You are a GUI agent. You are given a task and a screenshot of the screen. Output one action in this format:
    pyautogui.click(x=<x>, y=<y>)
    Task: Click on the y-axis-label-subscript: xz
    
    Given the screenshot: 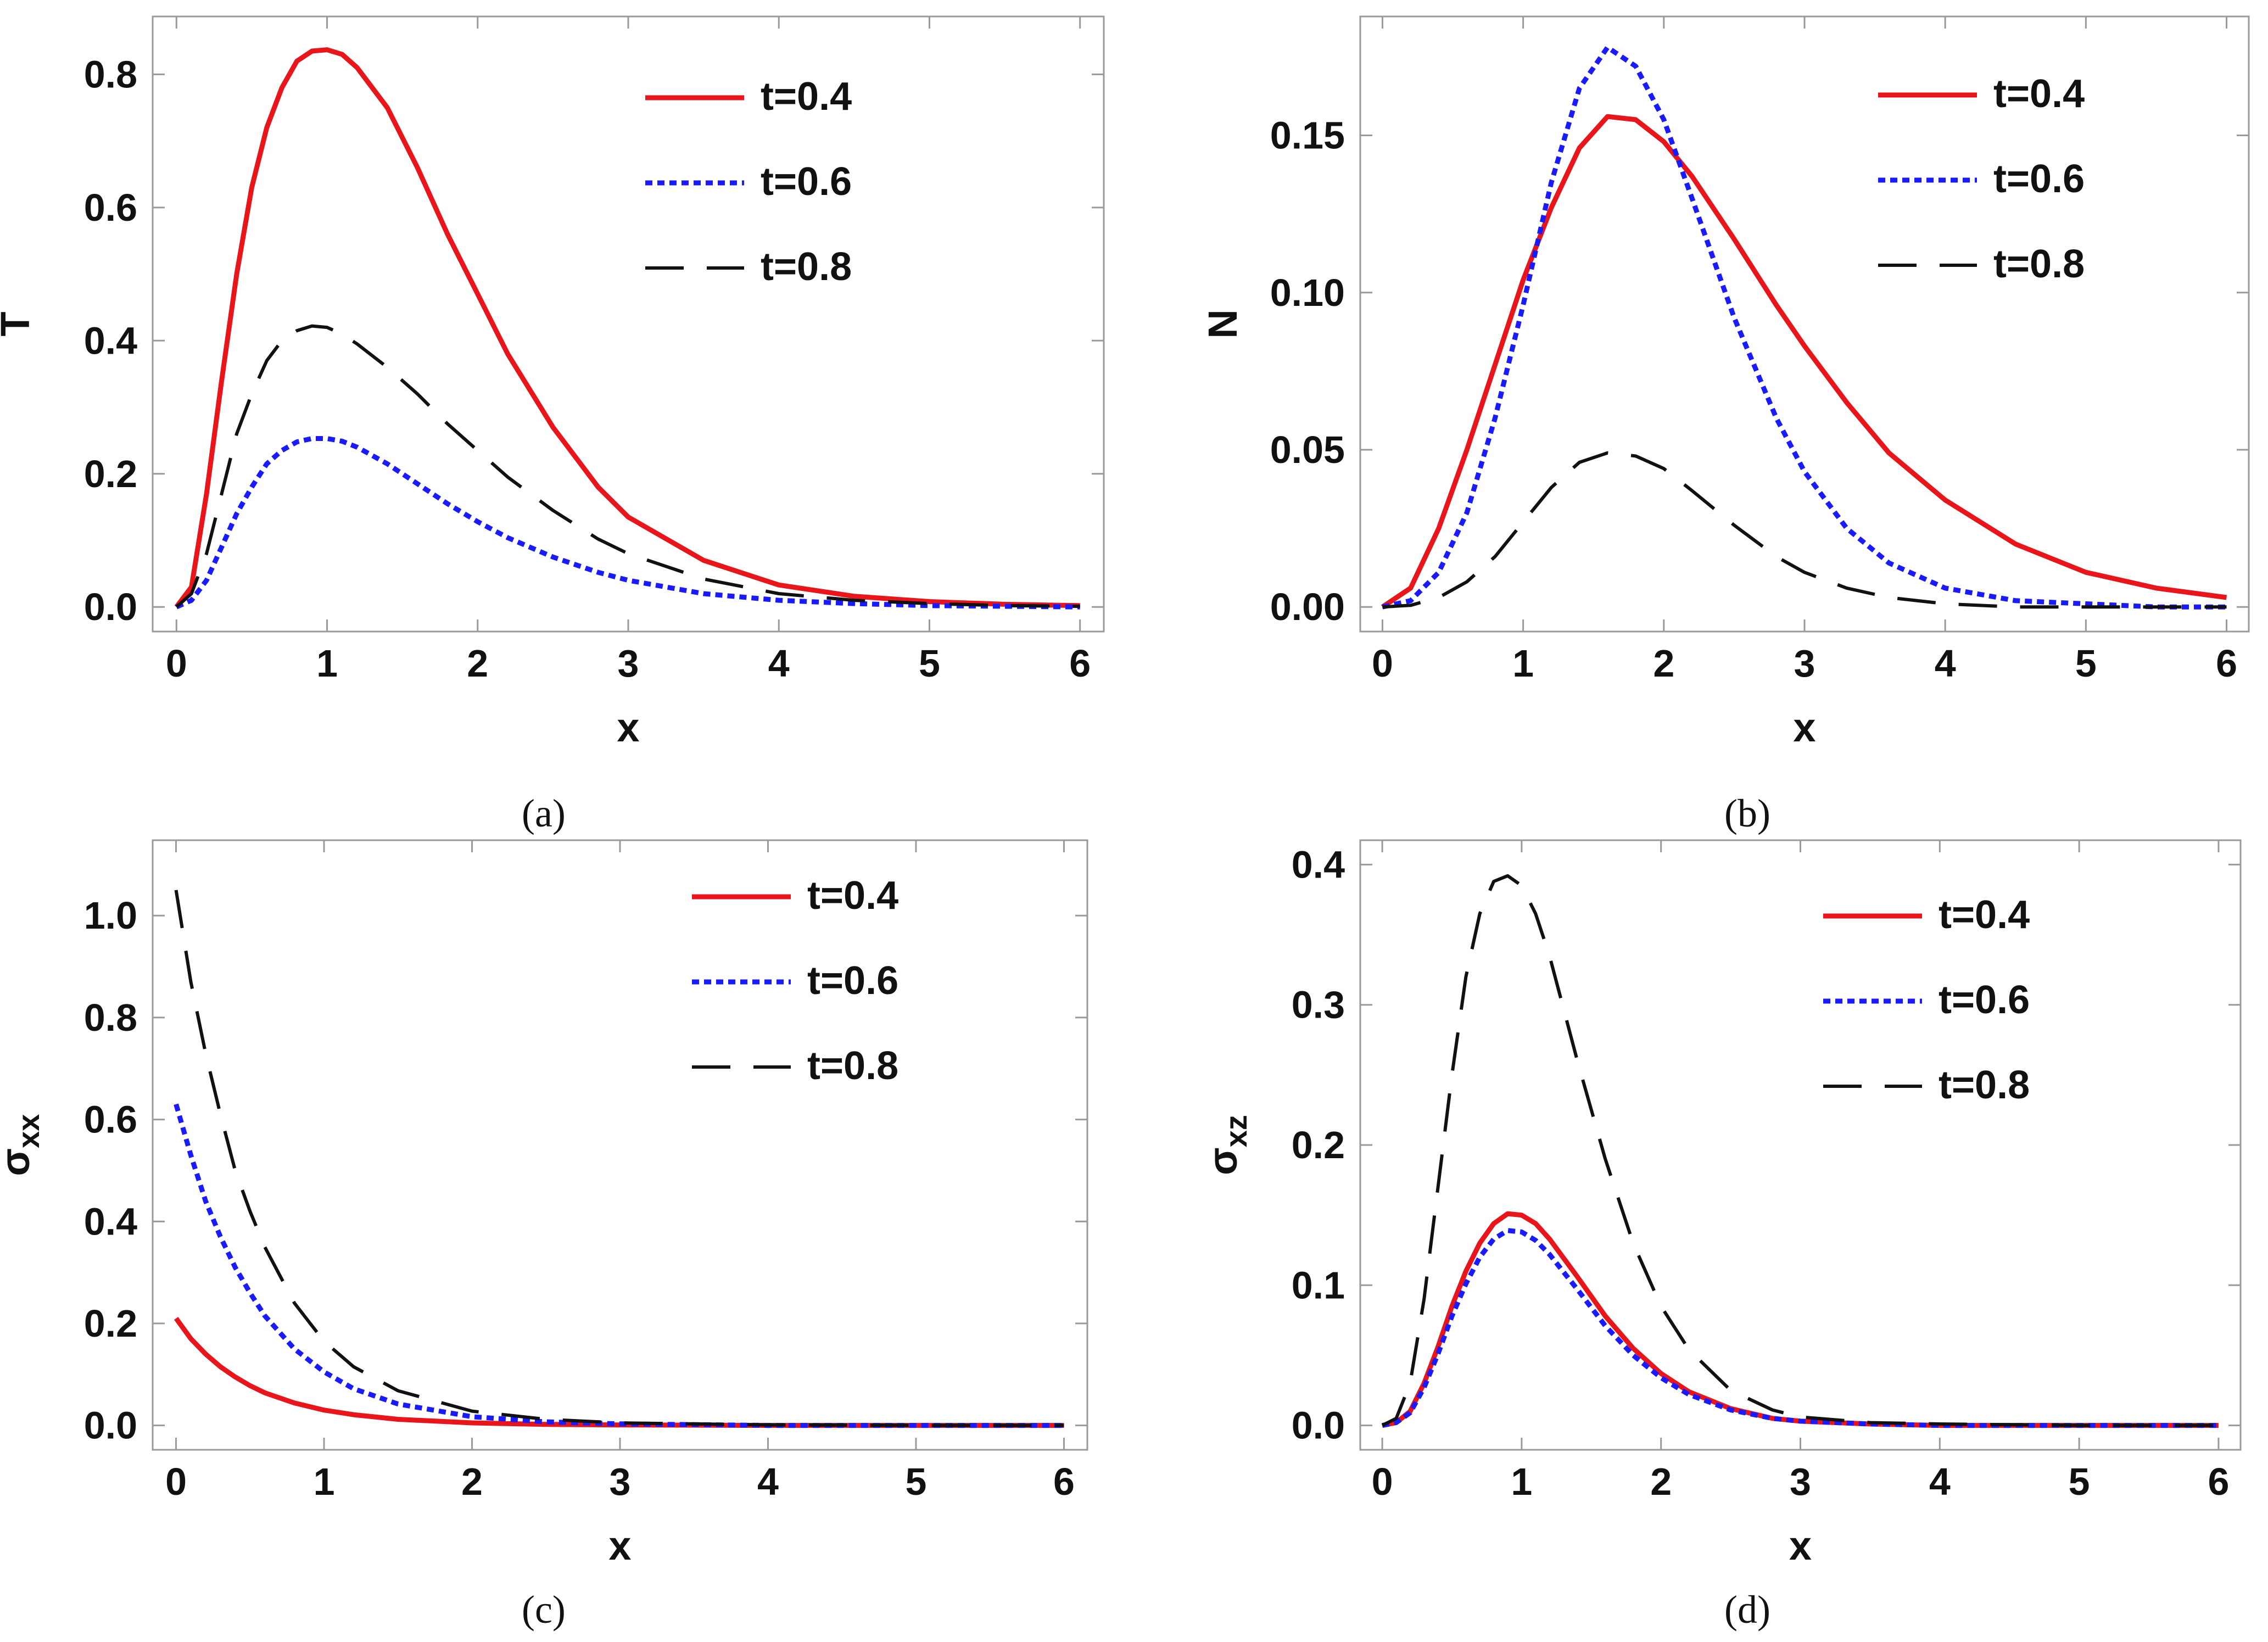 What is the action you would take?
    pyautogui.click(x=1236, y=1131)
    